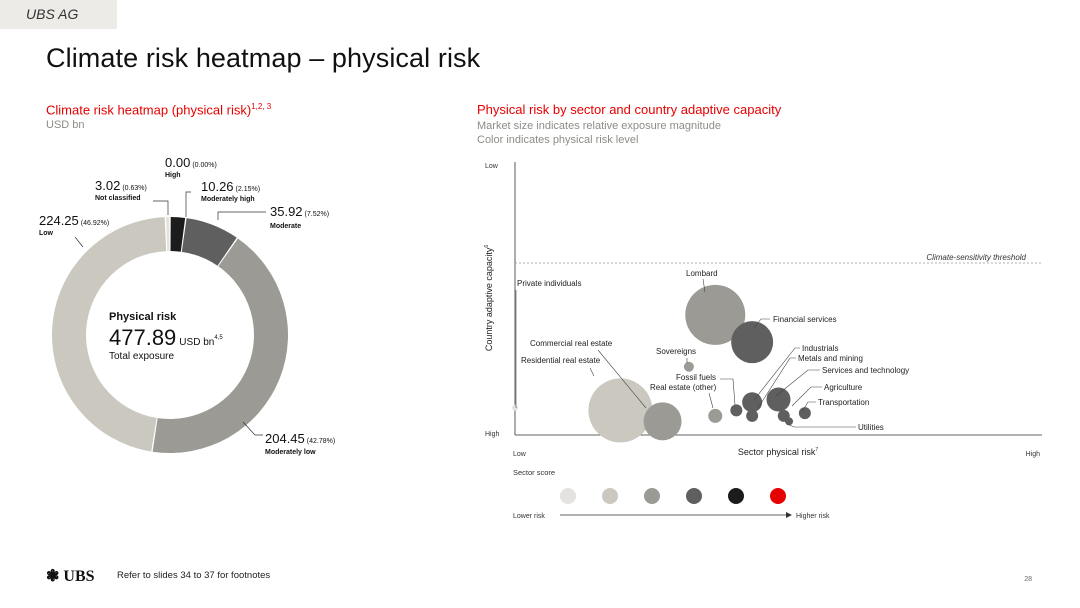 The height and width of the screenshot is (608, 1080). What do you see at coordinates (561, 360) in the screenshot?
I see `bubble-label-residential-real-estate: Residential real estate` at bounding box center [561, 360].